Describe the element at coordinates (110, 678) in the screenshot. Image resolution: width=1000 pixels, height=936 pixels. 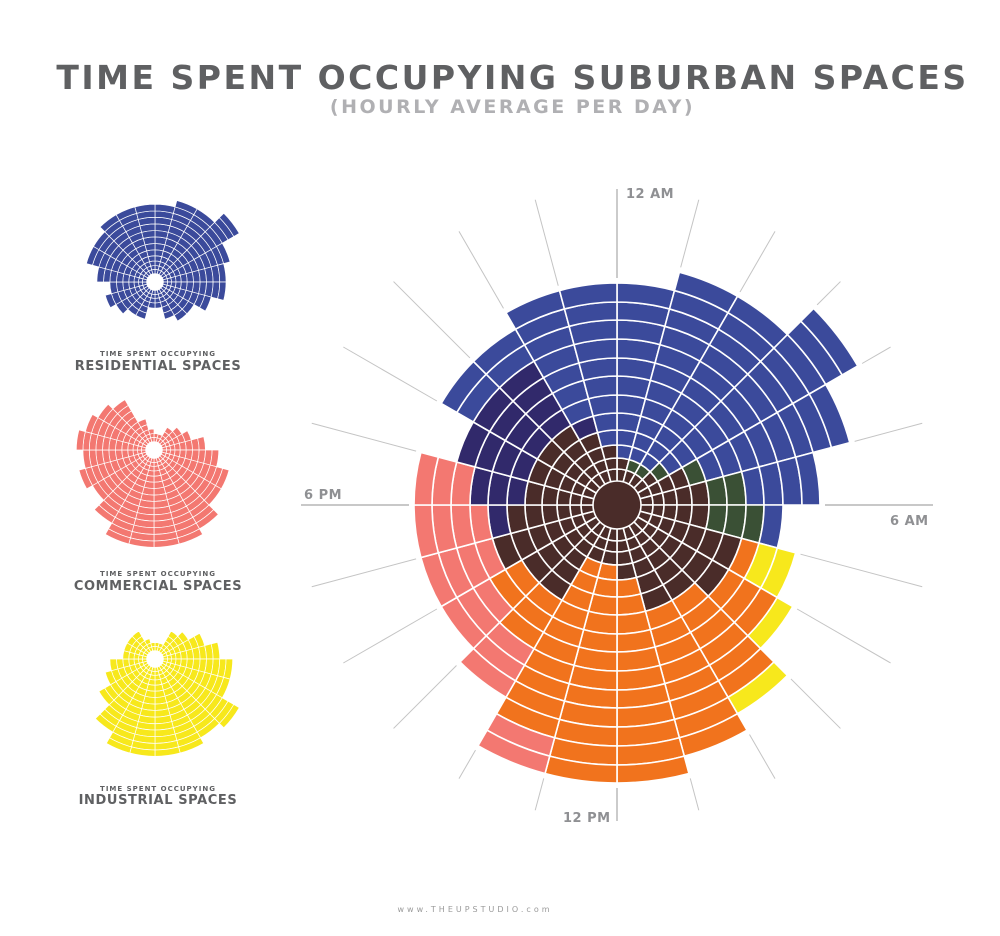
I see `small-cell-industrial-h16-r8` at that location.